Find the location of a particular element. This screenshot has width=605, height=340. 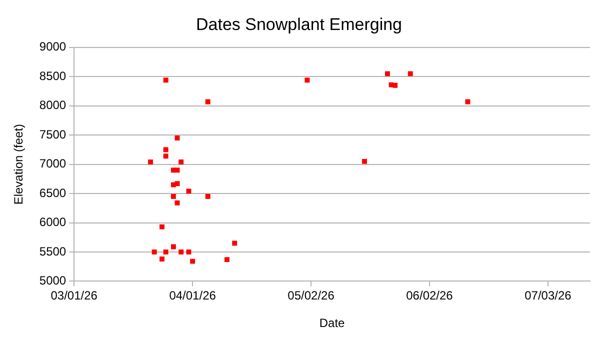

x-tick-label: 04/01/26 is located at coordinates (192, 295).